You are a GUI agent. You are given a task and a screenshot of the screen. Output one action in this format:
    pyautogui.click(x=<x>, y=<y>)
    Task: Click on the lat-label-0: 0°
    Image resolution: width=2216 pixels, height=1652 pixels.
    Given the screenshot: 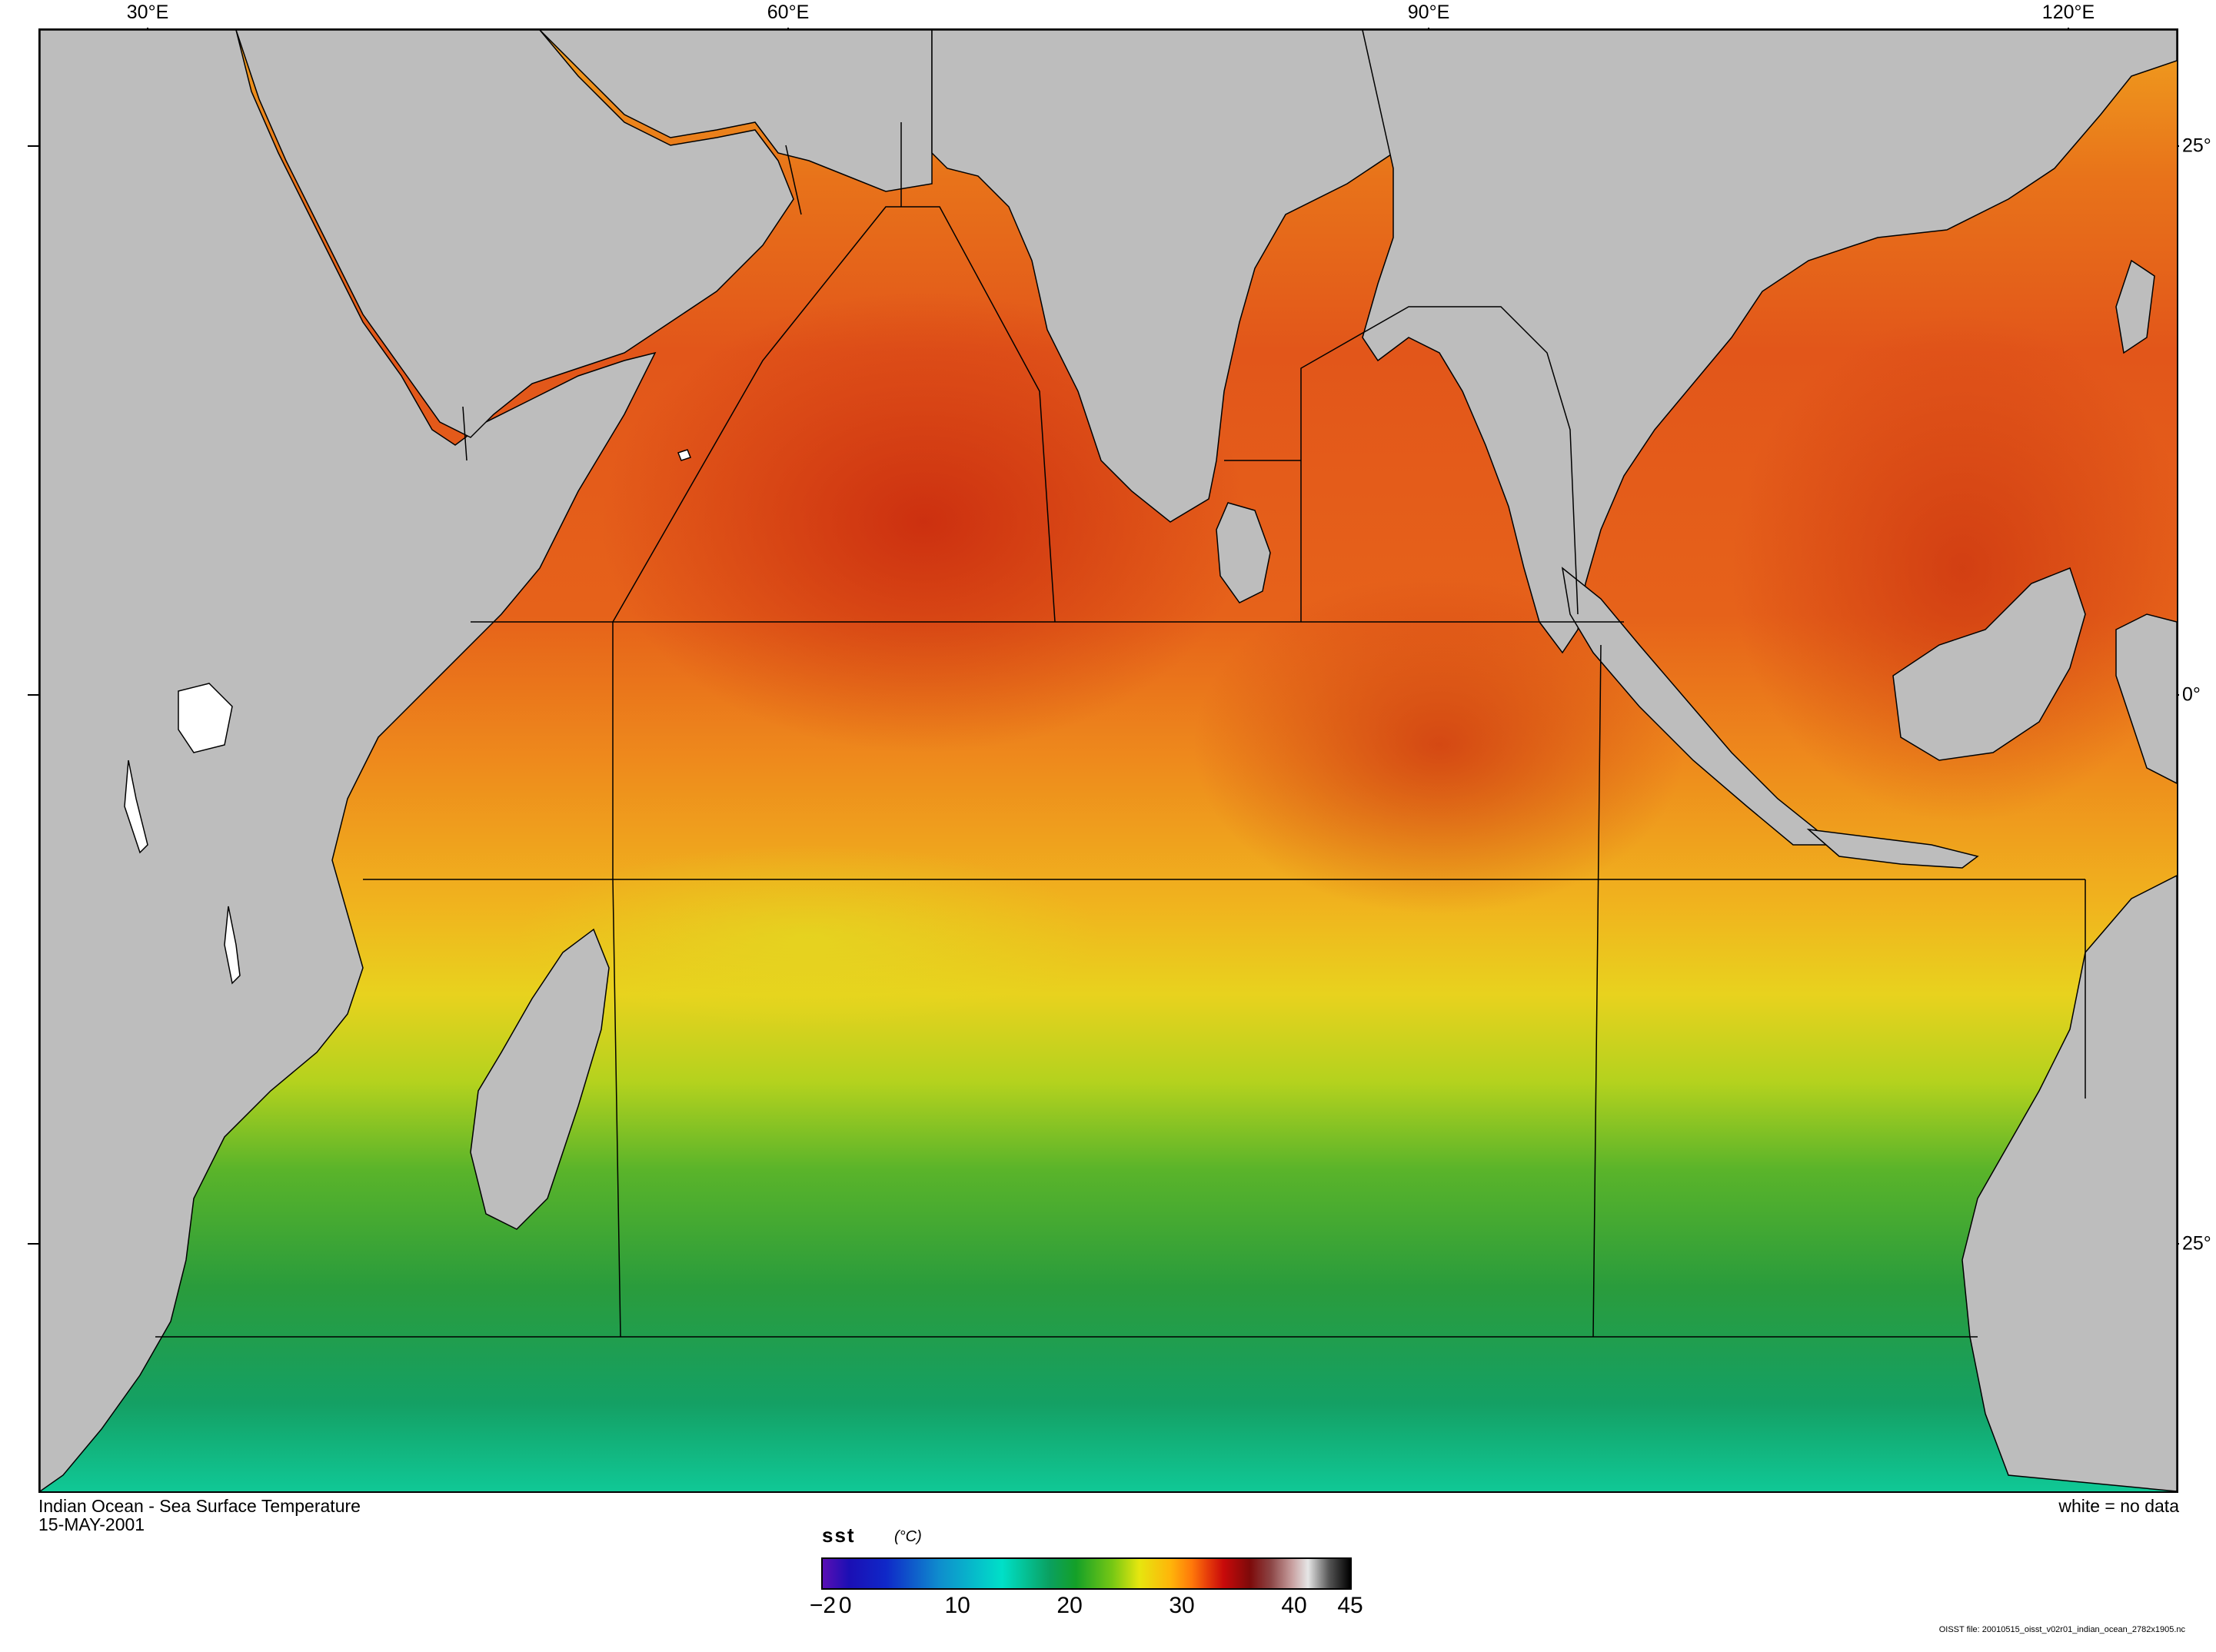 What is the action you would take?
    pyautogui.click(x=2191, y=694)
    